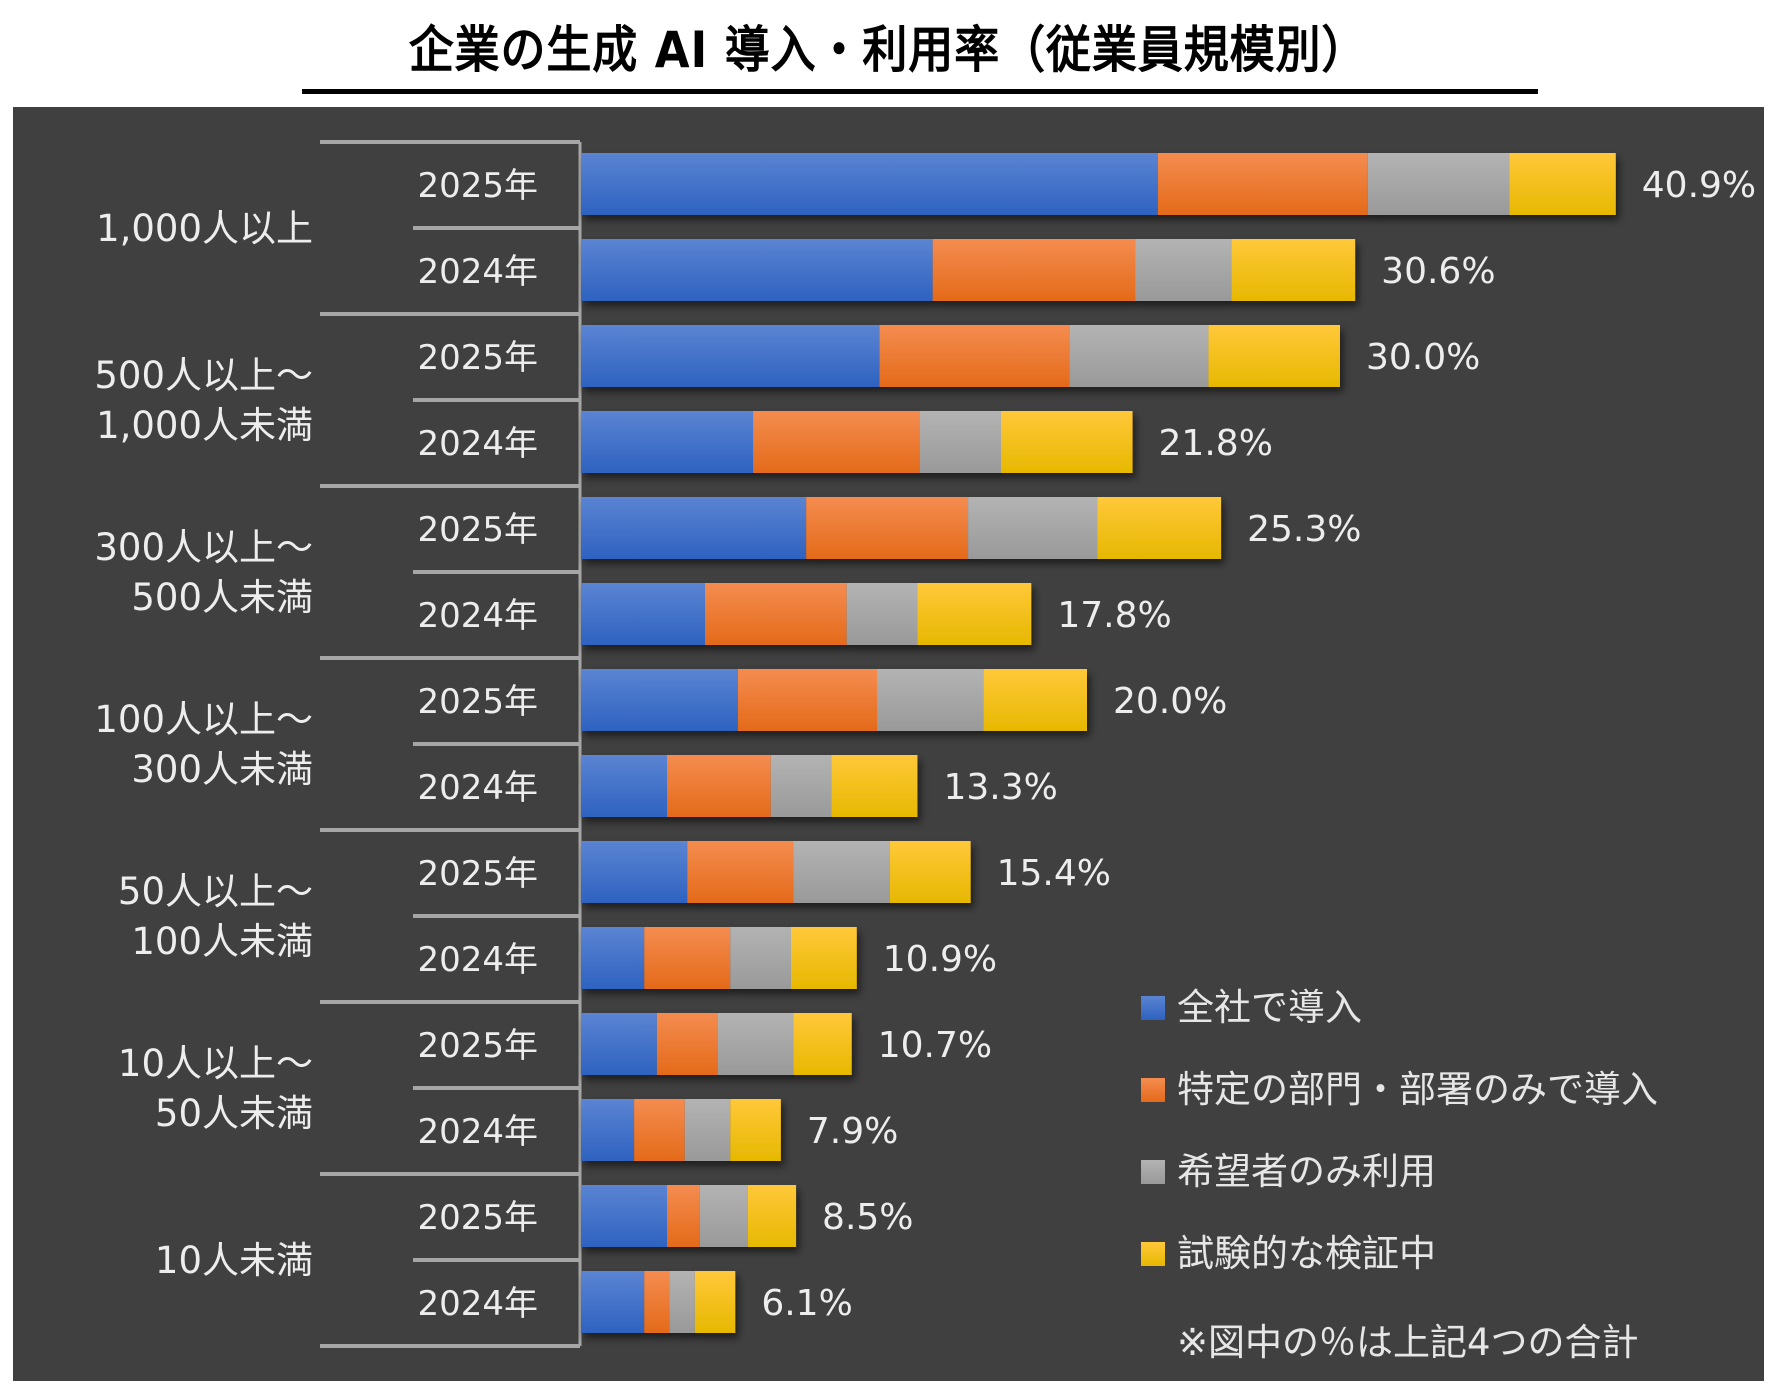 This screenshot has height=1390, width=1776. I want to click on total-data-label: 13.3%, so click(1000, 787).